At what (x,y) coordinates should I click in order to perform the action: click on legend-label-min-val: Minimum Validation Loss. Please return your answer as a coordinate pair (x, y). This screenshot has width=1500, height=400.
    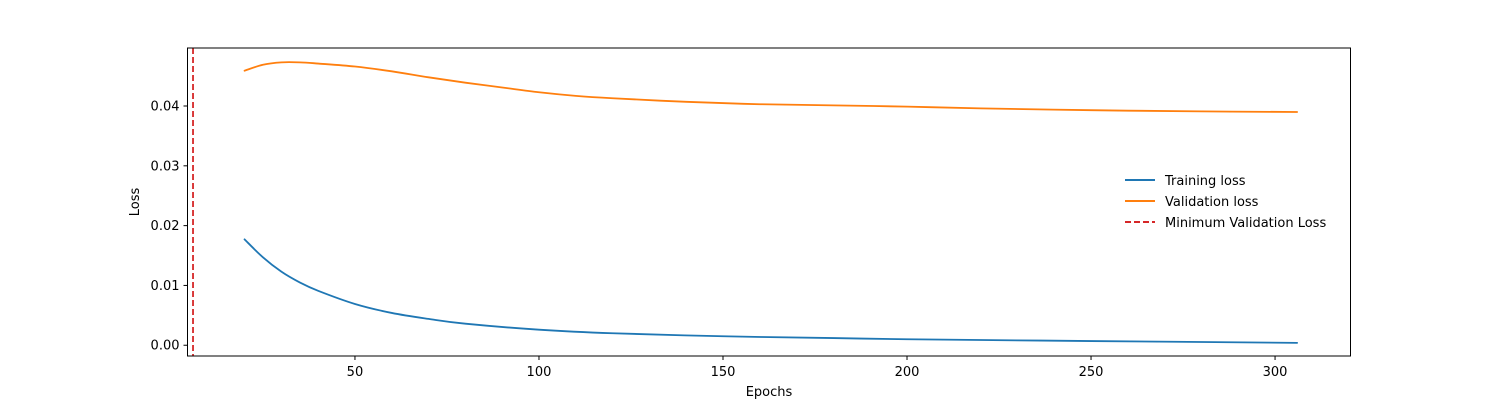
    Looking at the image, I should click on (1245, 223).